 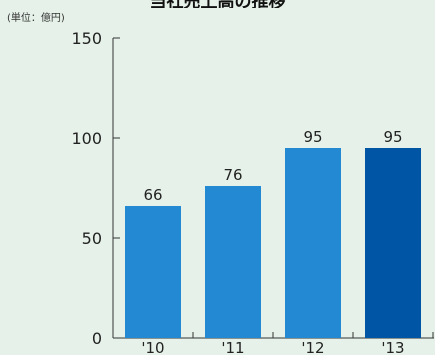 I want to click on chart-title: 当社売上高の推移, so click(x=217, y=4).